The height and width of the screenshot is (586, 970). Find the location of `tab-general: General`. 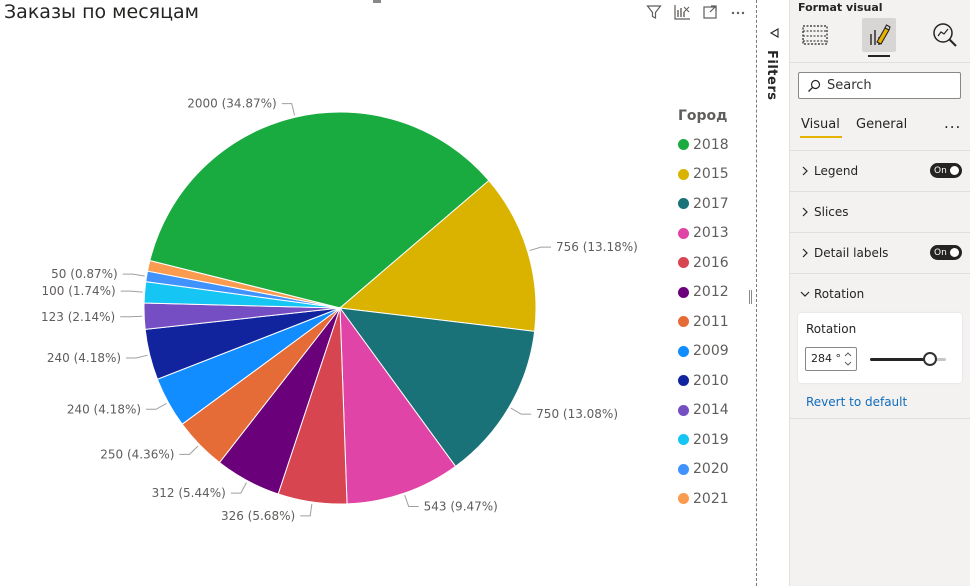

tab-general: General is located at coordinates (882, 124).